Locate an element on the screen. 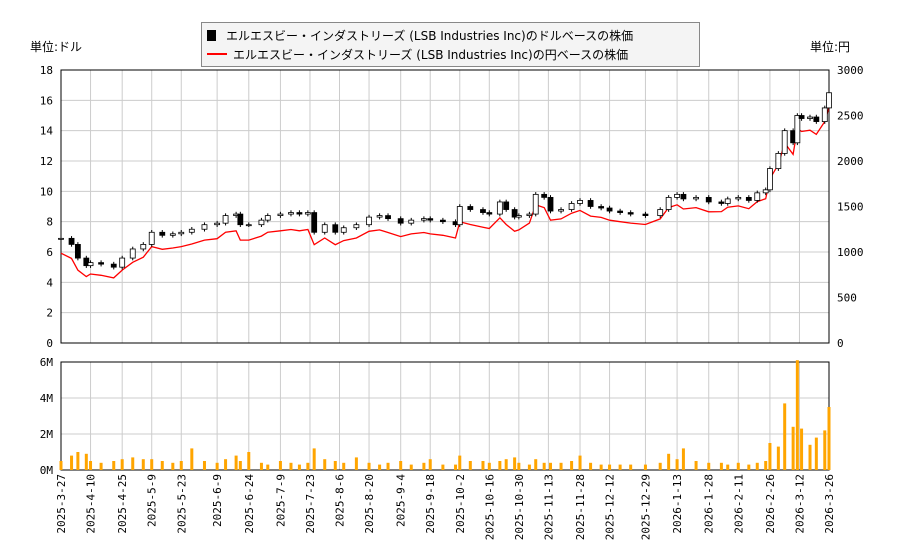 The width and height of the screenshot is (900, 550). x-tick-label: 2025-10-30 is located at coordinates (519, 507).